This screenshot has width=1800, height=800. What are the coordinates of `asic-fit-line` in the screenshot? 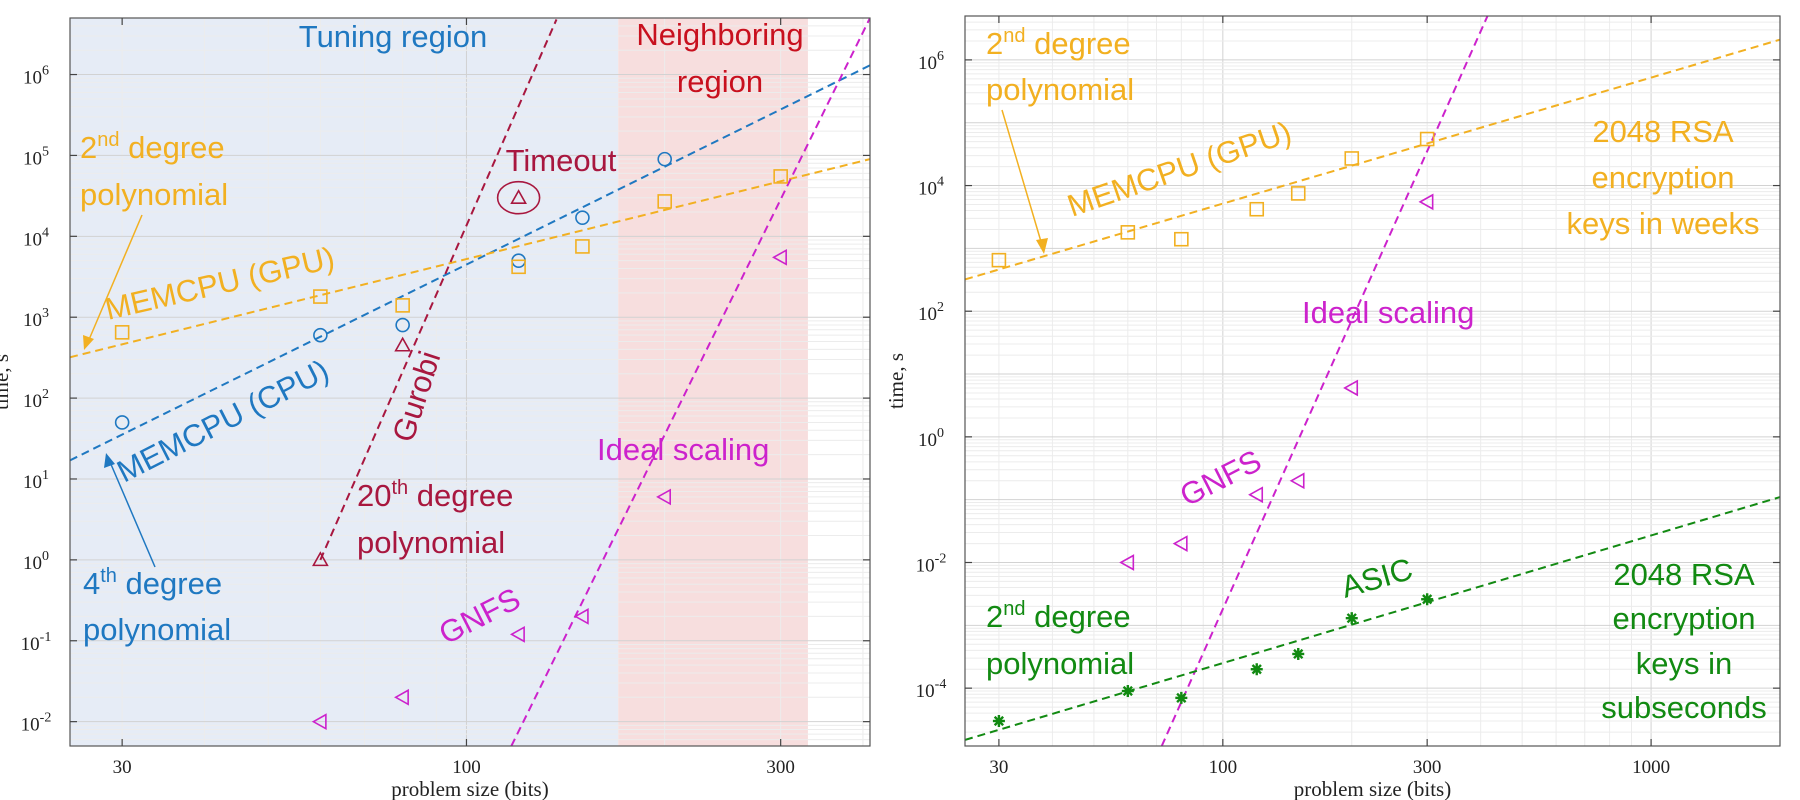 It's located at (1372, 618).